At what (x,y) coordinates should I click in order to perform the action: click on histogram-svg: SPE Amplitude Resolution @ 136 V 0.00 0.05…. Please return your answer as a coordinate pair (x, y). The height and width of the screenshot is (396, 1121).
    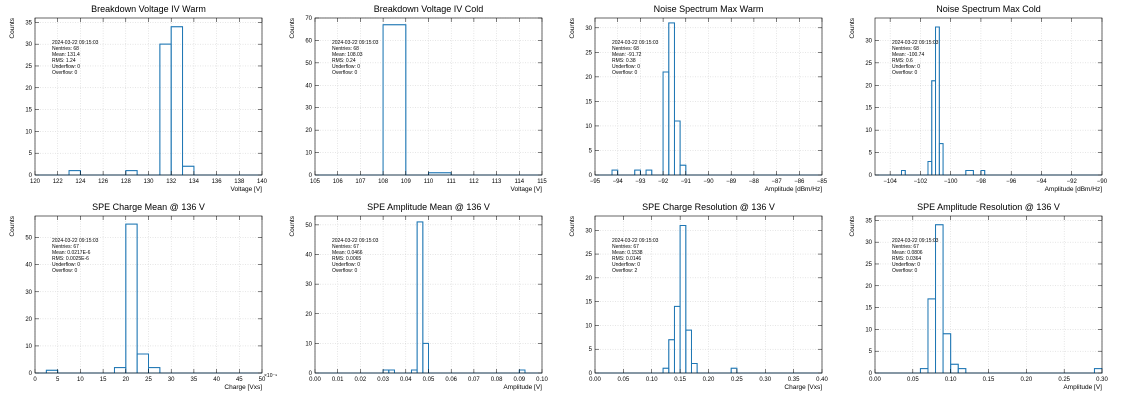
    Looking at the image, I should click on (978, 296).